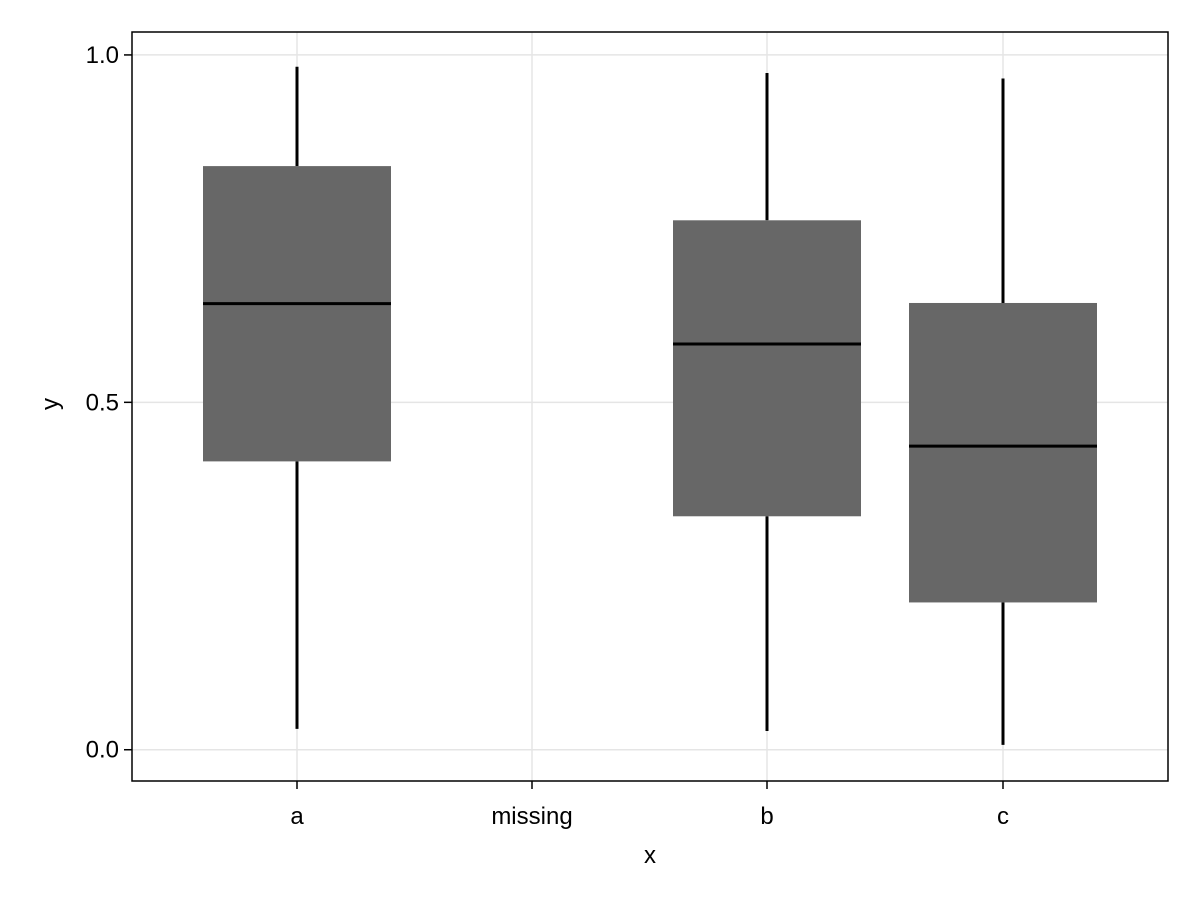  I want to click on x-tick-label: a, so click(297, 816).